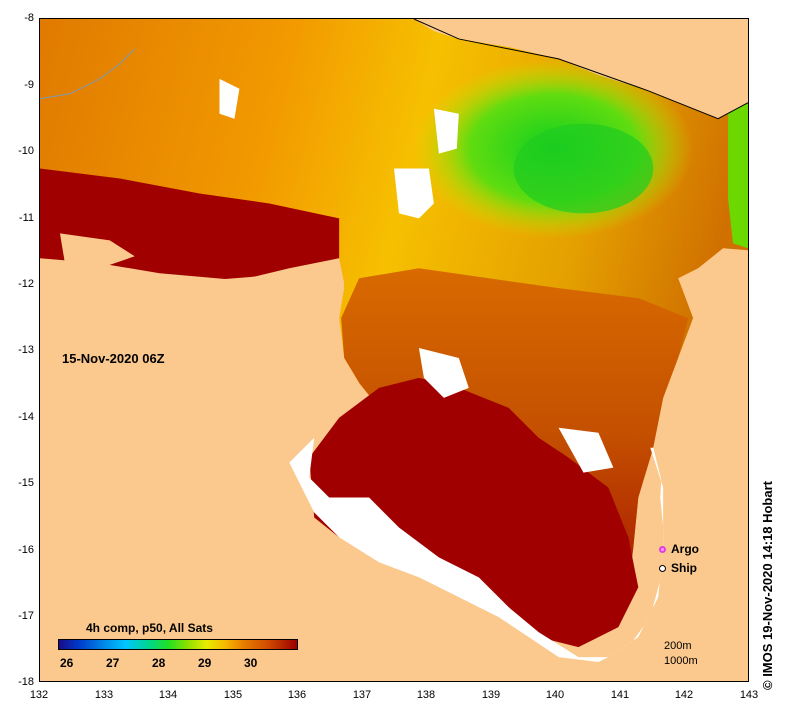 This screenshot has height=716, width=791. Describe the element at coordinates (67, 663) in the screenshot. I see `colorbar-label: 26` at that location.